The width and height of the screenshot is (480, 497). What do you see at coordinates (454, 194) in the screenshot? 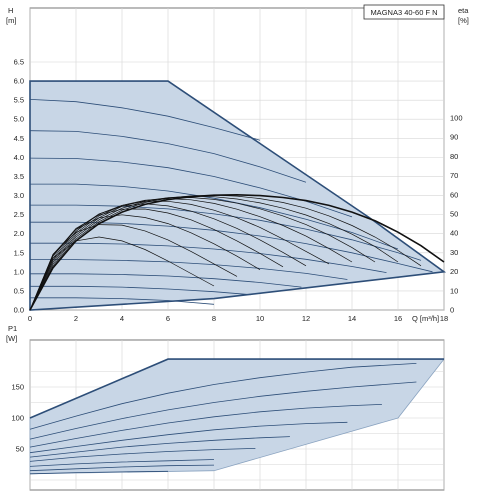
I see `eta-tick-label: 60` at bounding box center [454, 194].